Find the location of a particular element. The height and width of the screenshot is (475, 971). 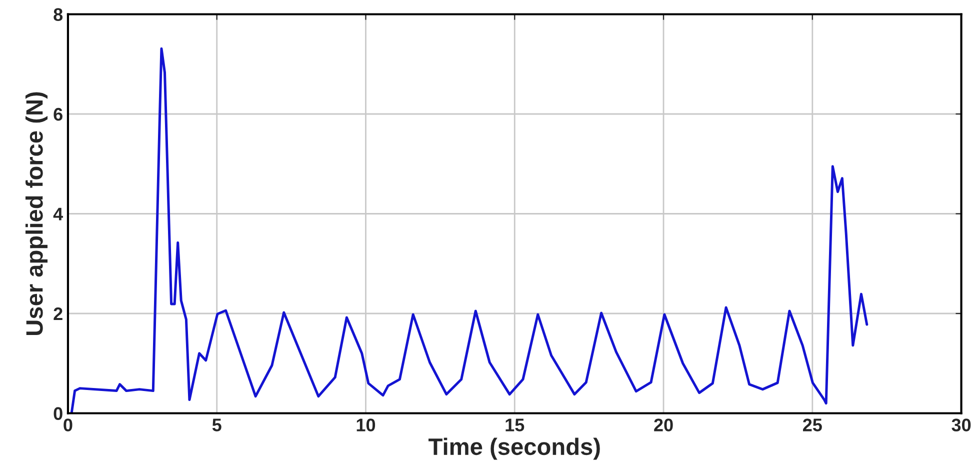

y-tick-label: 0 is located at coordinates (58, 413).